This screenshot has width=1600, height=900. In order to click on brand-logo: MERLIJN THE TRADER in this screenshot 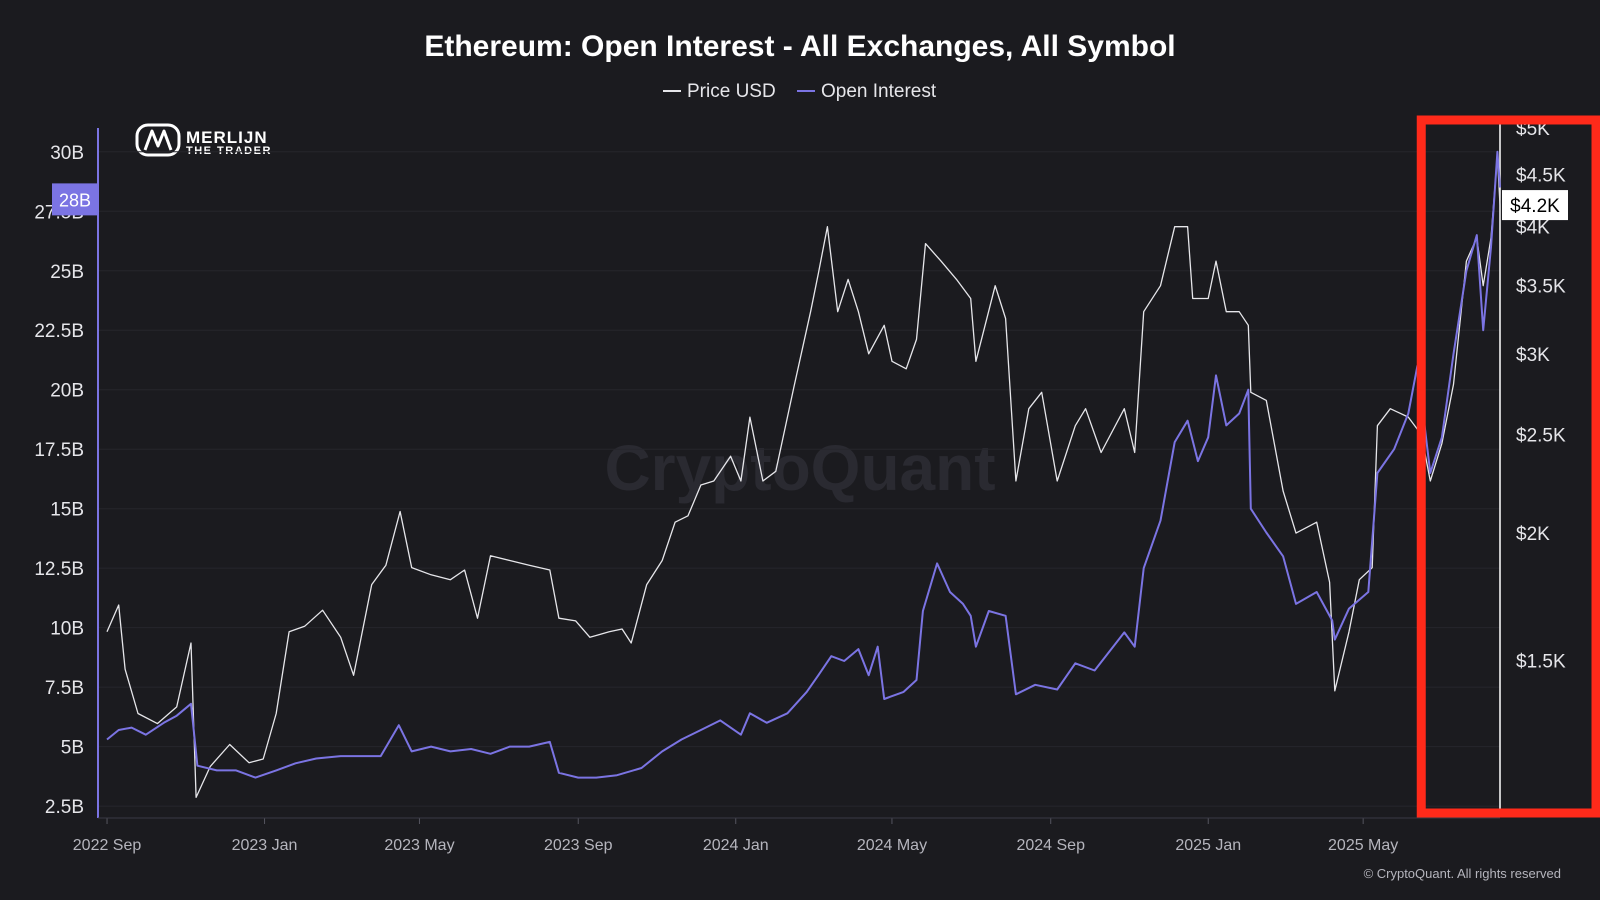, I will do `click(203, 140)`.